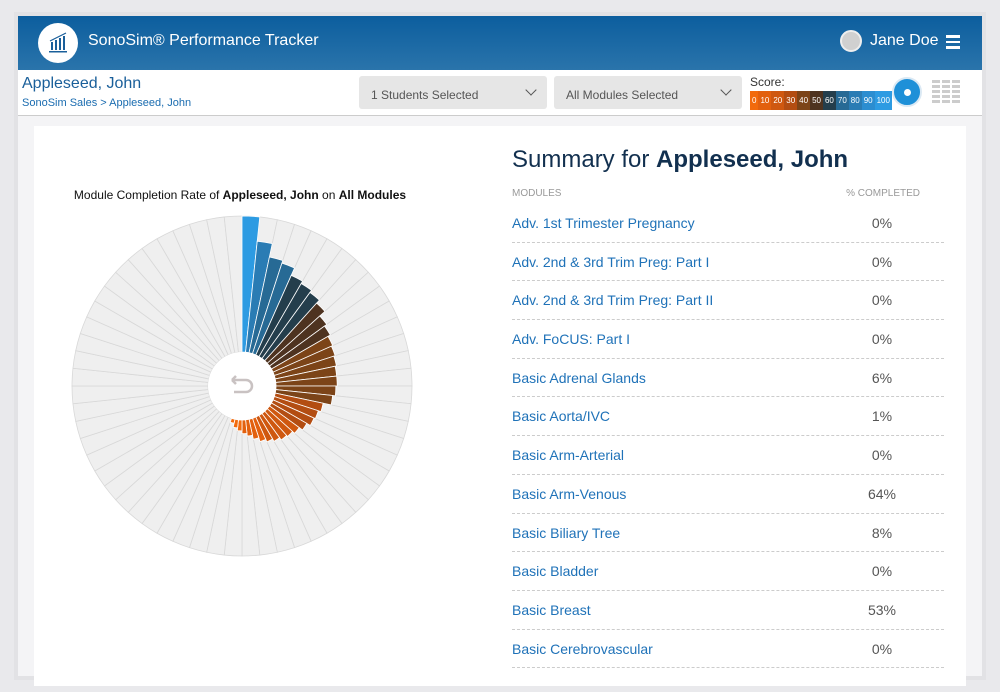  I want to click on score-scale-step: 10, so click(765, 100).